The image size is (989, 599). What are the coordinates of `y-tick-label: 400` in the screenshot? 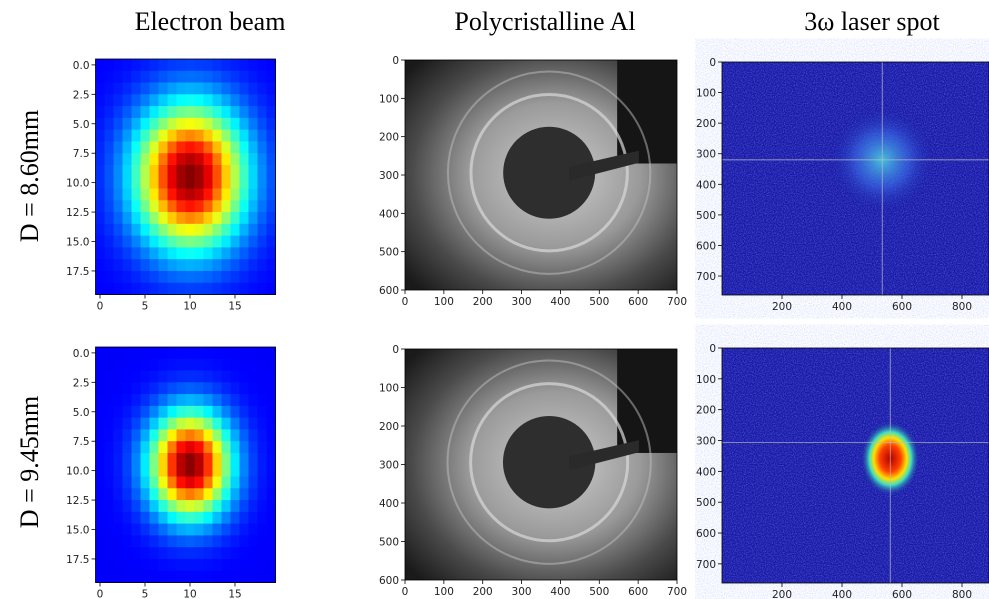 It's located at (706, 185).